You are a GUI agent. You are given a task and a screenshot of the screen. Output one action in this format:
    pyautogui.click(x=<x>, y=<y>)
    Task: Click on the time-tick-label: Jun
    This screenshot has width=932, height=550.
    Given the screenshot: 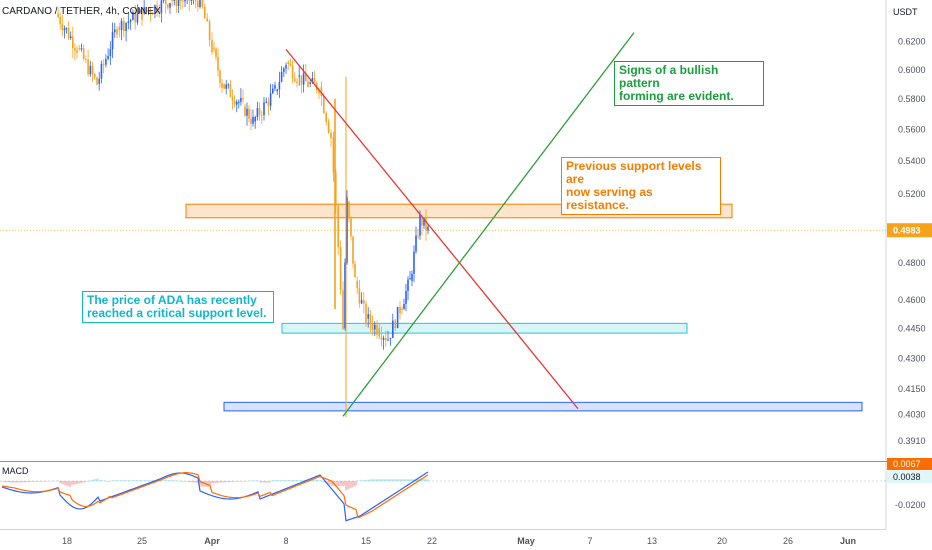 What is the action you would take?
    pyautogui.click(x=848, y=541)
    